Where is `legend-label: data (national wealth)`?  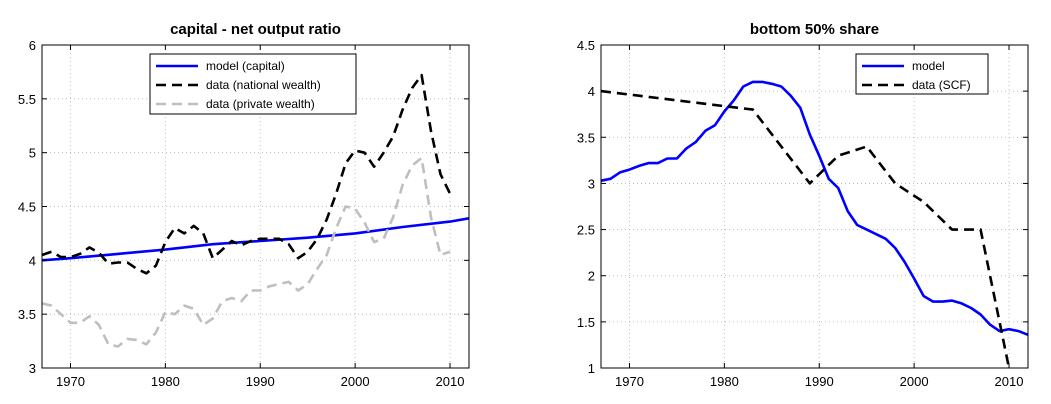 legend-label: data (national wealth) is located at coordinates (263, 85).